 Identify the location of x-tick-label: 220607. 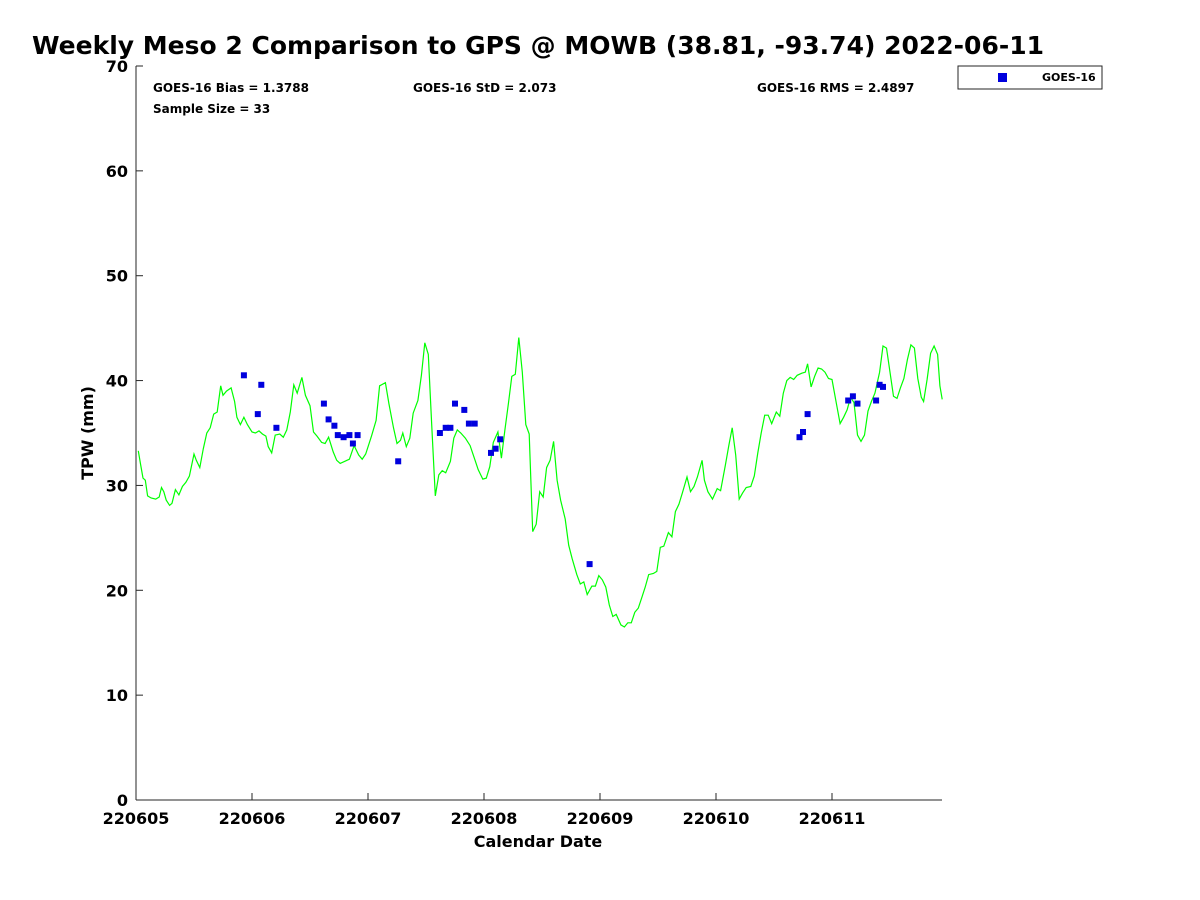
(368, 818).